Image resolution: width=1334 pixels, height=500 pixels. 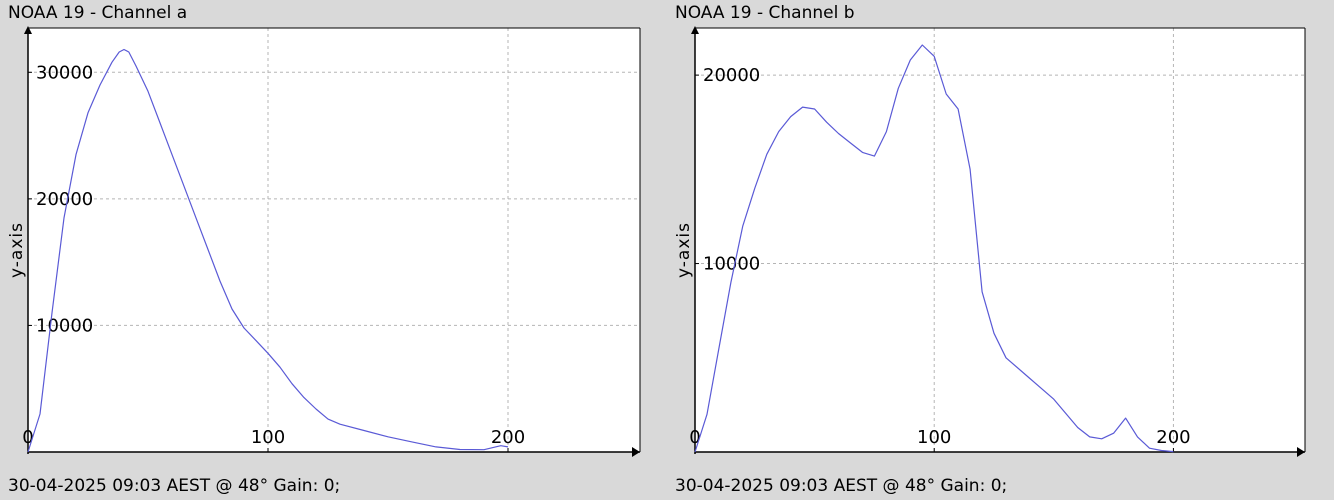 I want to click on chart-title: NOAA 19 - Channel b, so click(x=765, y=13).